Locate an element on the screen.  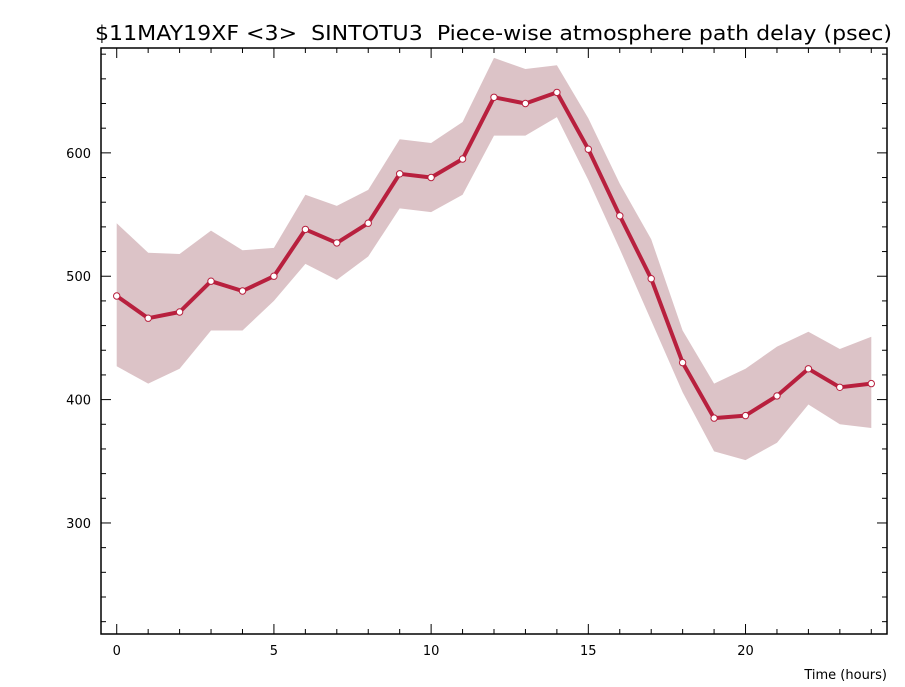
x-tick-label: 20 is located at coordinates (745, 651).